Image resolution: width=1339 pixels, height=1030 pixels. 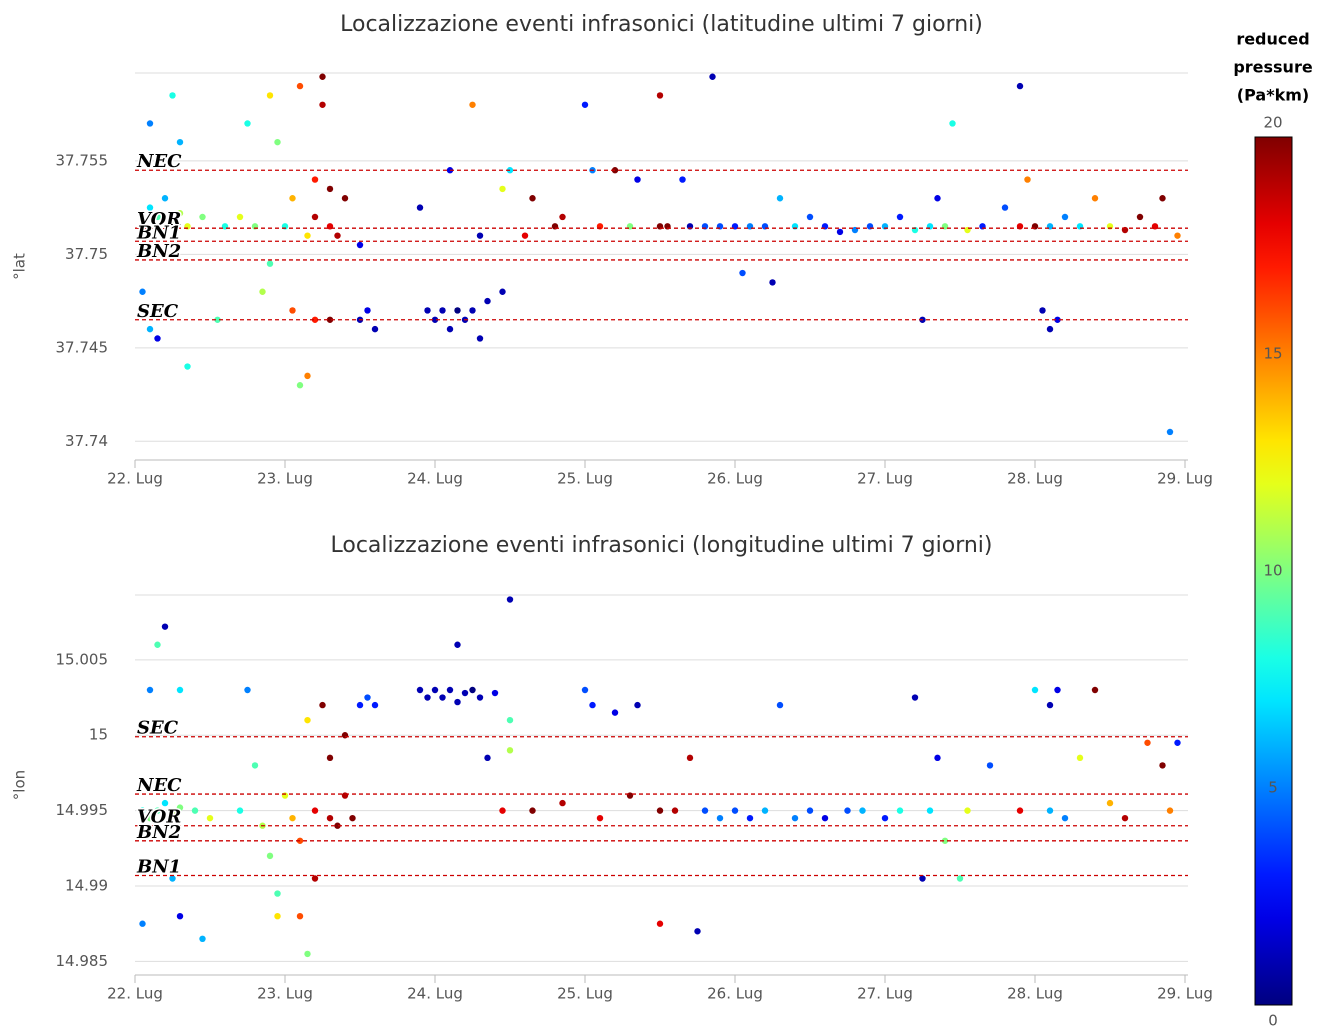 What do you see at coordinates (1185, 479) in the screenshot?
I see `x-tick-label: 29. Lug` at bounding box center [1185, 479].